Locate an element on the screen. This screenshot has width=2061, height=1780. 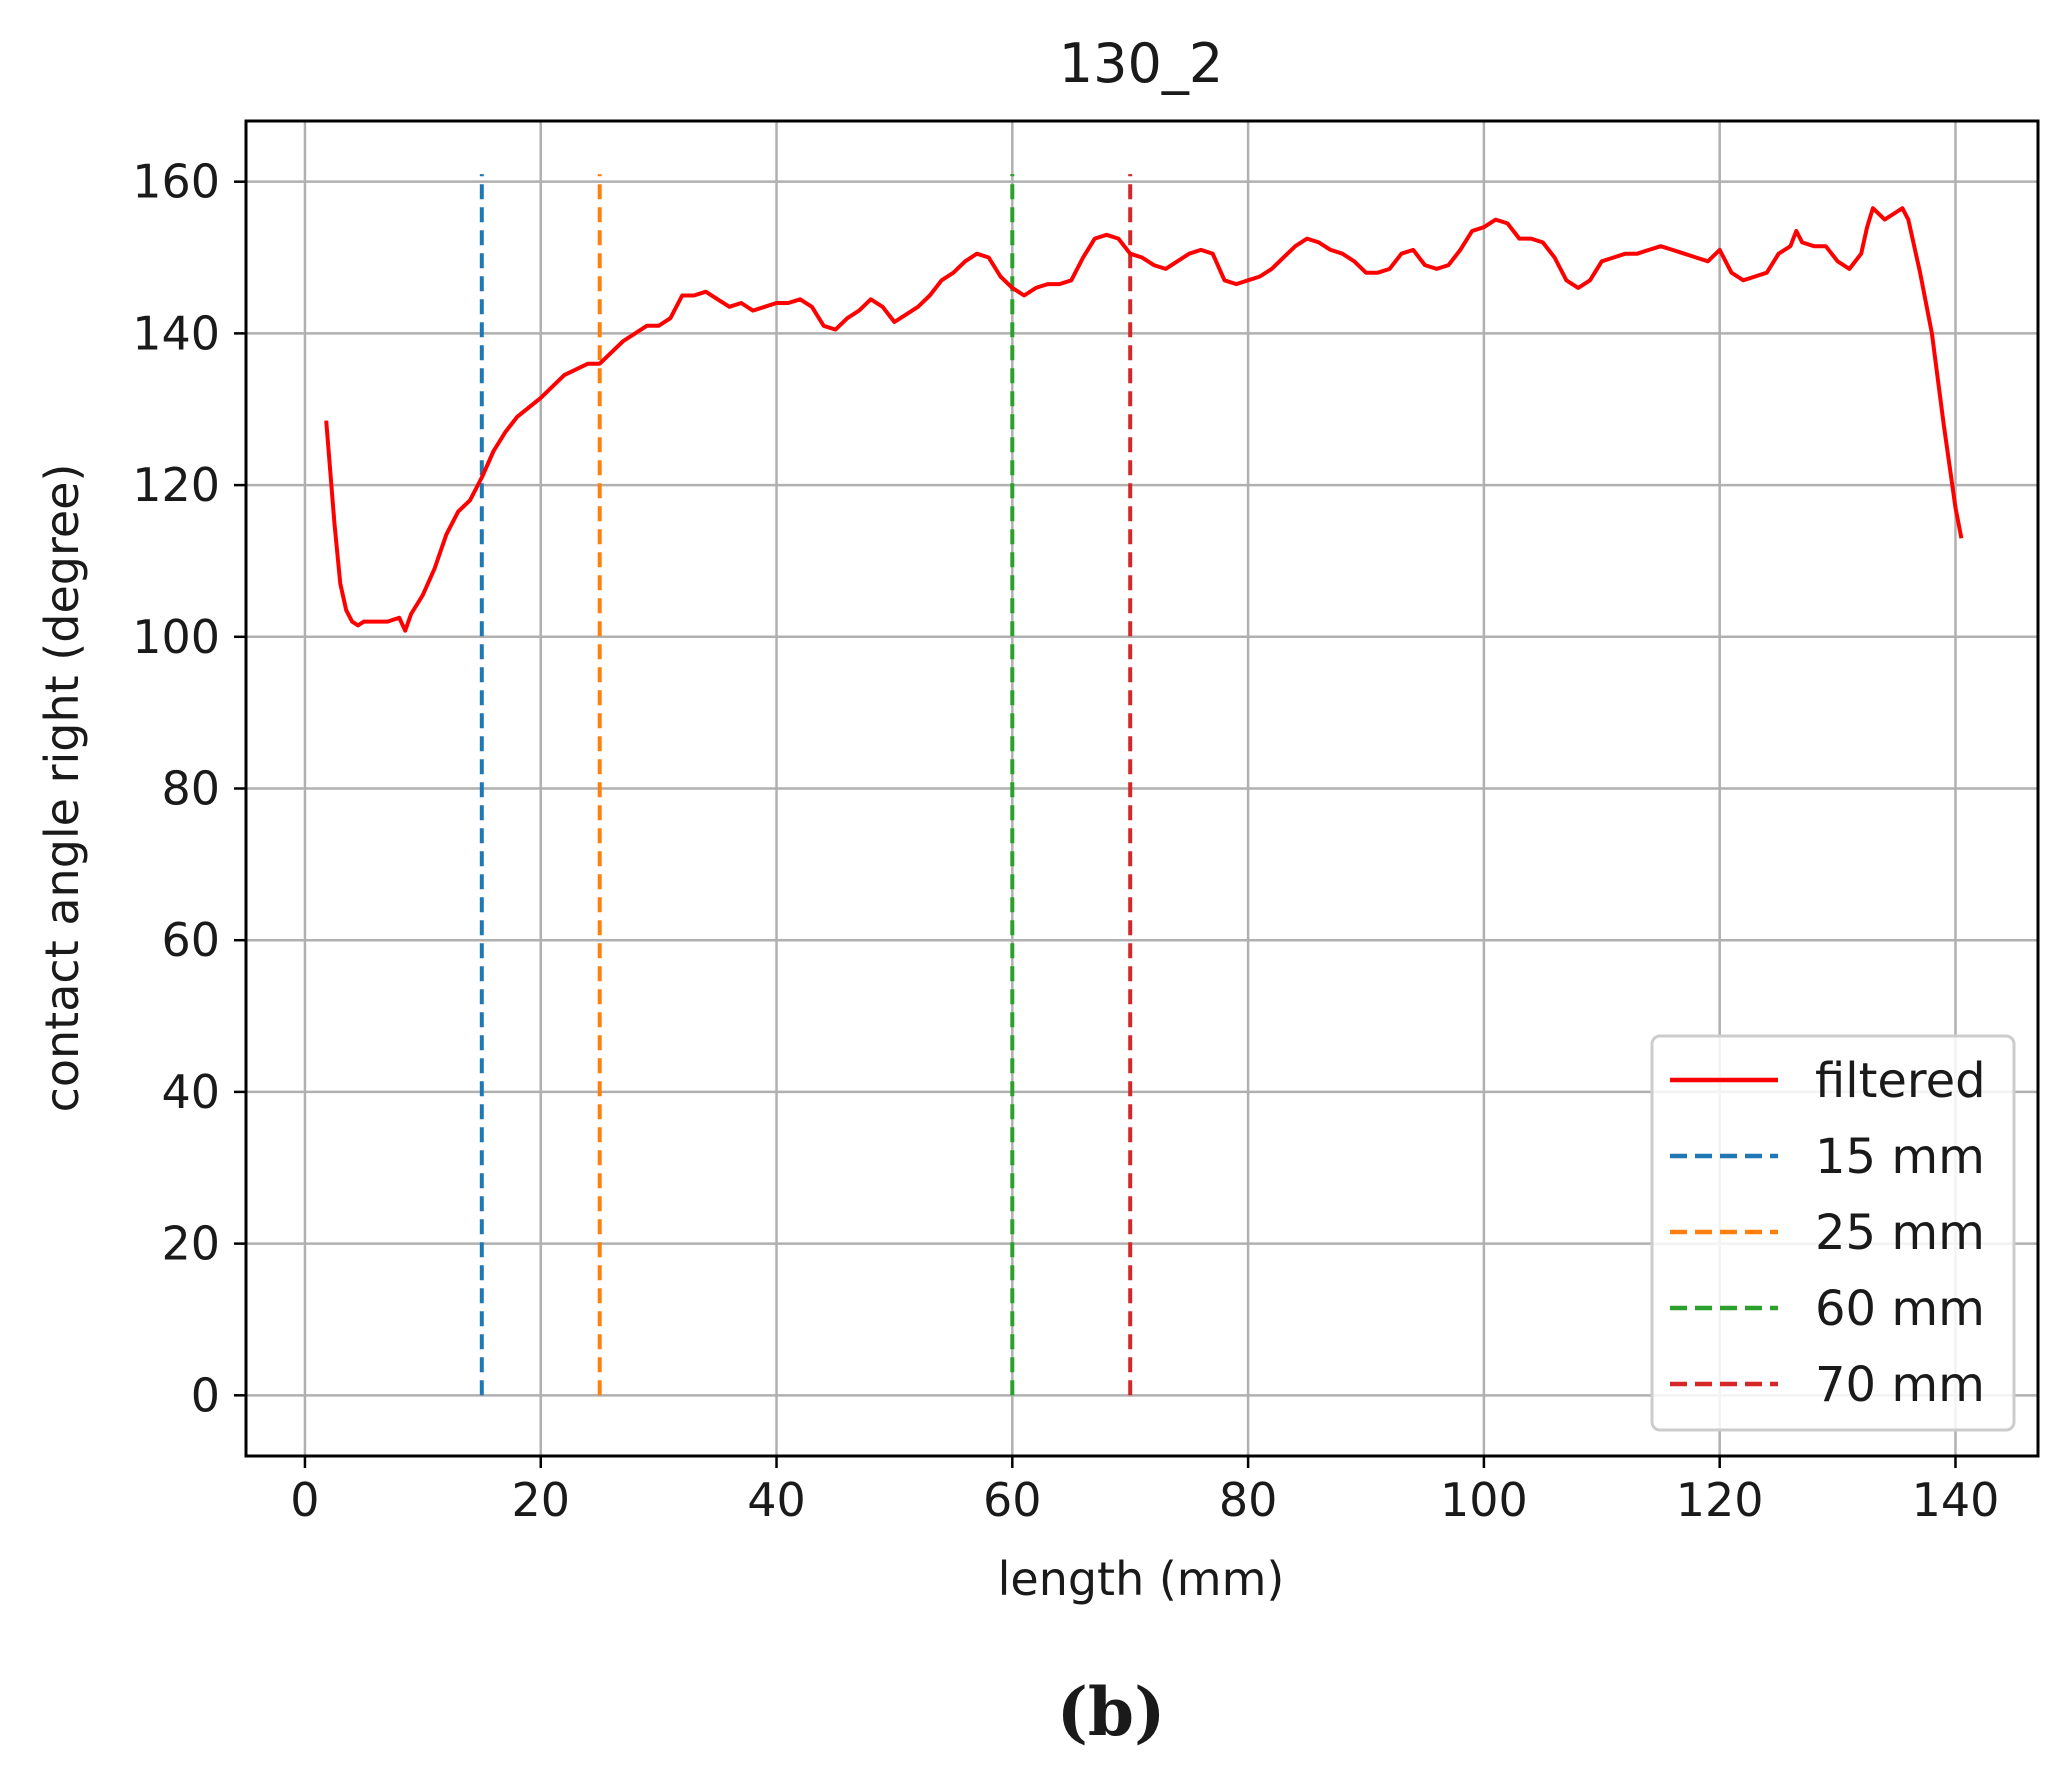
legend-label-25-mm: 25 mm is located at coordinates (1900, 1233).